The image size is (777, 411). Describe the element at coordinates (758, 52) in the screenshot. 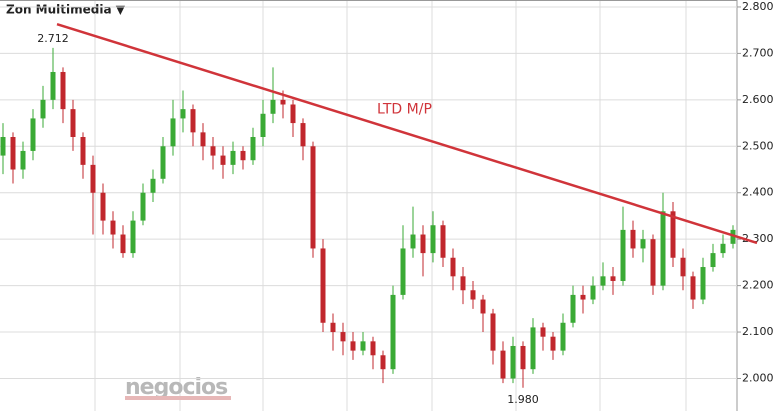

I see `y-tick-label: 2.700` at that location.